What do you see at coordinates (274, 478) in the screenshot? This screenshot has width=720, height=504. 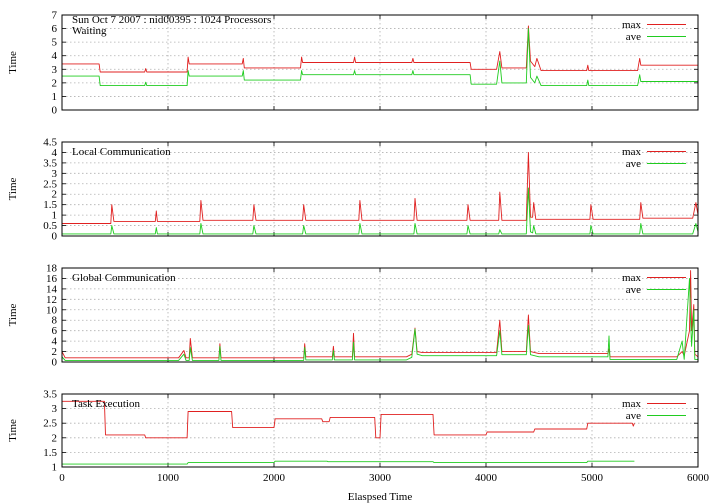 I see `x-tick-label: 2000` at bounding box center [274, 478].